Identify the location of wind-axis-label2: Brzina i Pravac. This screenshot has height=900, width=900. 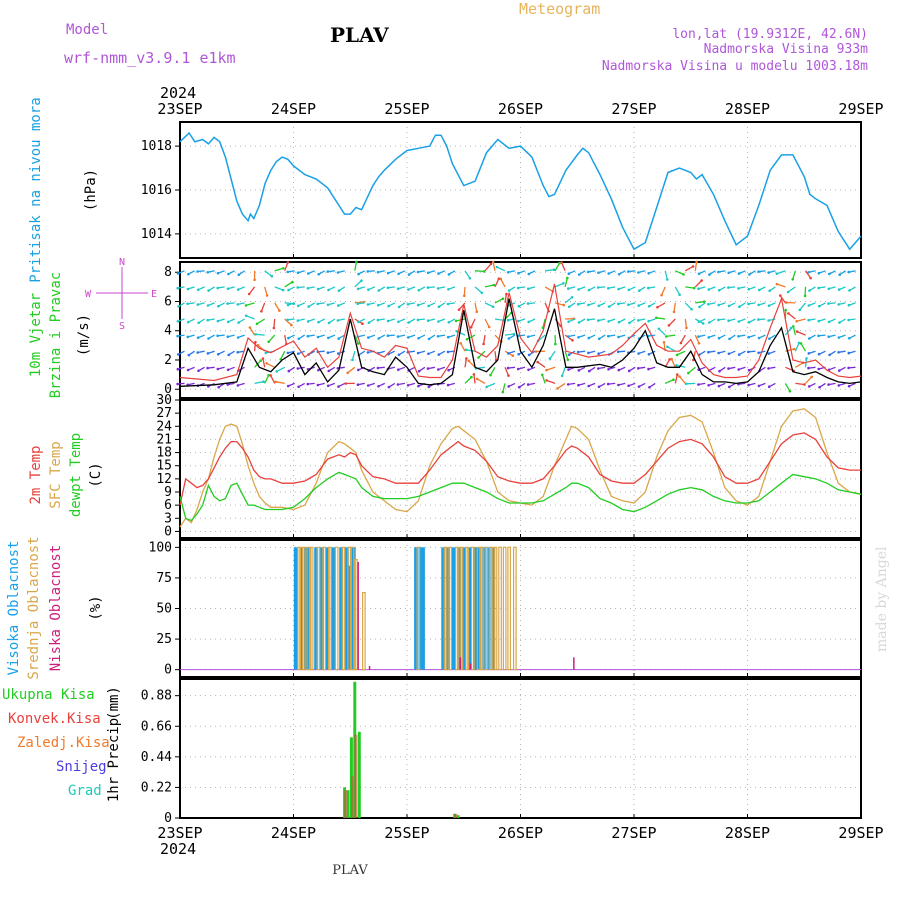
(56, 335).